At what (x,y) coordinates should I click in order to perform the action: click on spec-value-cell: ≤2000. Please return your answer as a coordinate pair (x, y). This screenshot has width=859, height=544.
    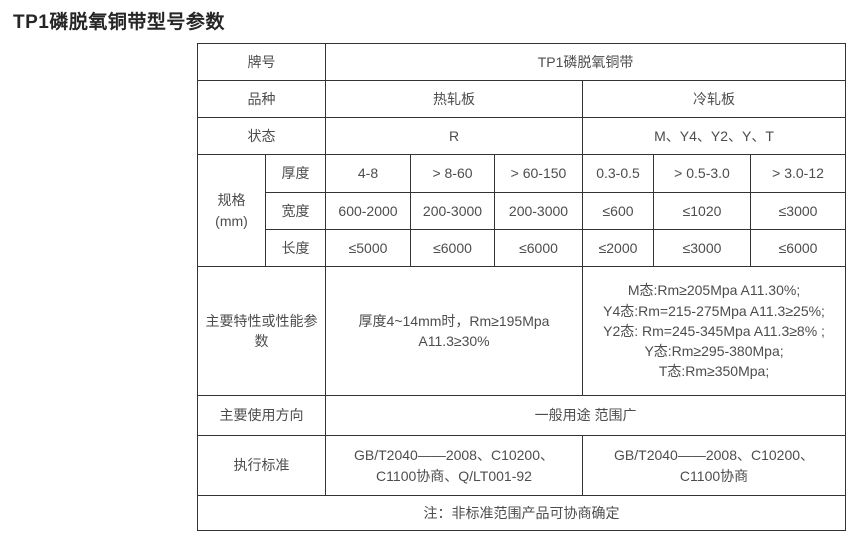
    Looking at the image, I should click on (618, 248).